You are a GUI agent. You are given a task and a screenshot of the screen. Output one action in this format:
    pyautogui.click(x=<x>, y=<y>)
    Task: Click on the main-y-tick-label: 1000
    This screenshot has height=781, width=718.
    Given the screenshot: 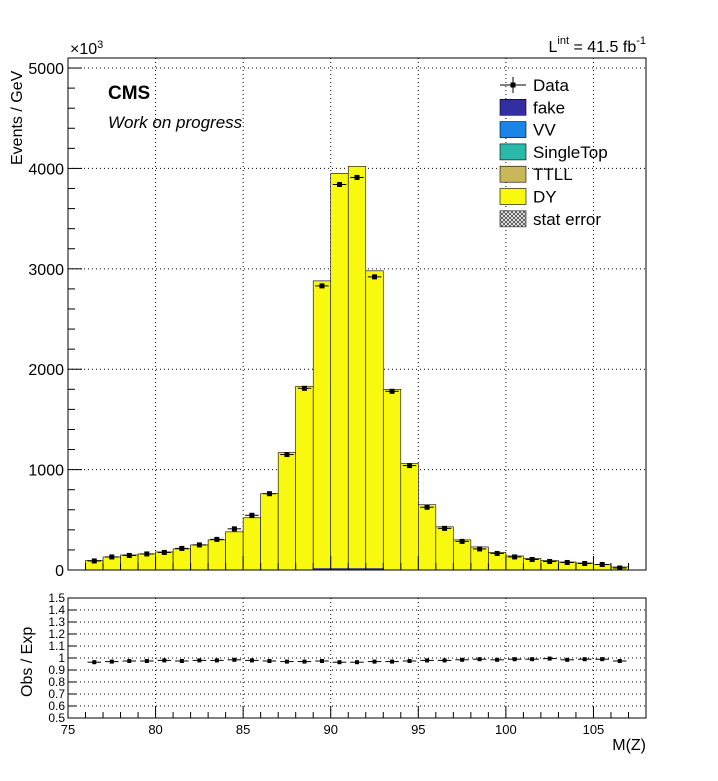 What is the action you would take?
    pyautogui.click(x=46, y=471)
    